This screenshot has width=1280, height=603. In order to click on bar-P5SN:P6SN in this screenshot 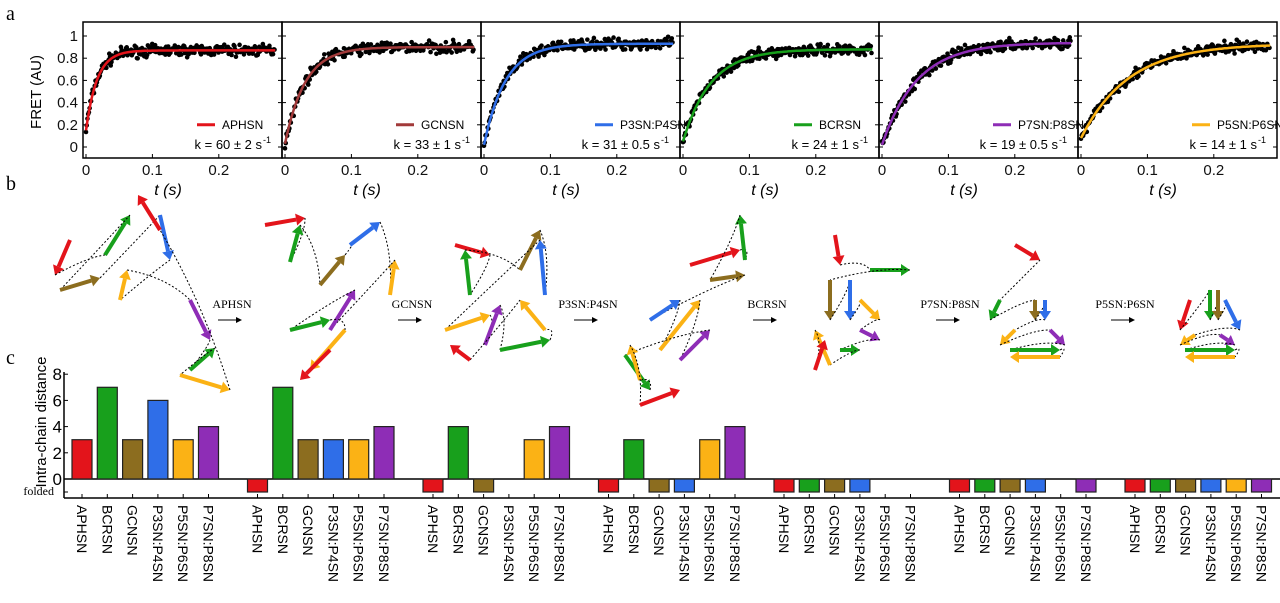, I will do `click(359, 459)`.